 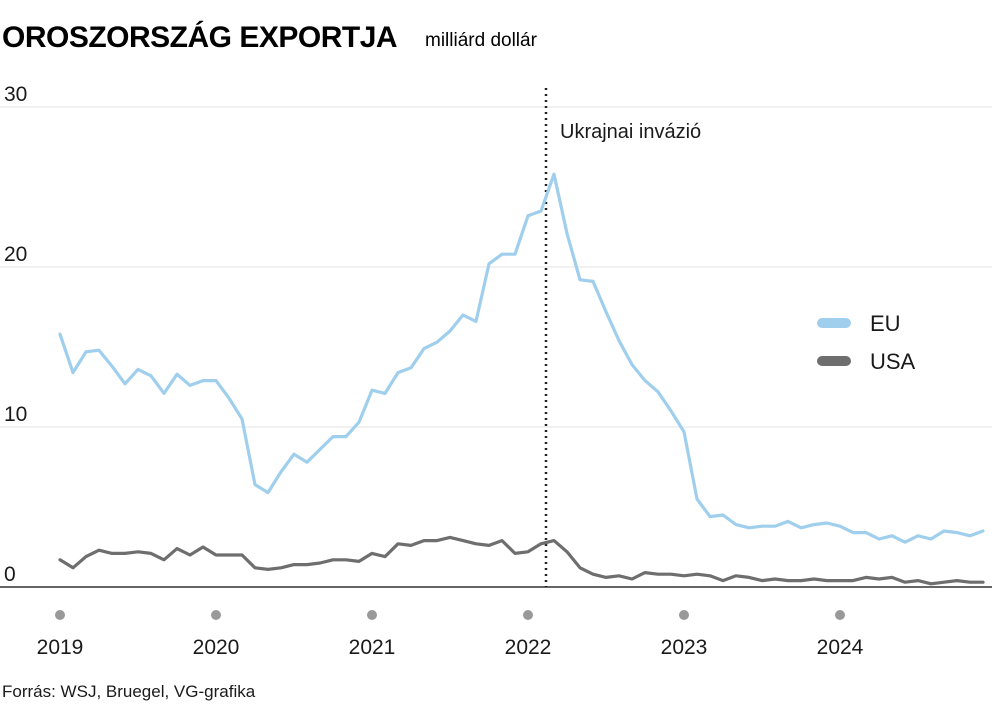 I want to click on x-tick-label: 2020, so click(x=216, y=647).